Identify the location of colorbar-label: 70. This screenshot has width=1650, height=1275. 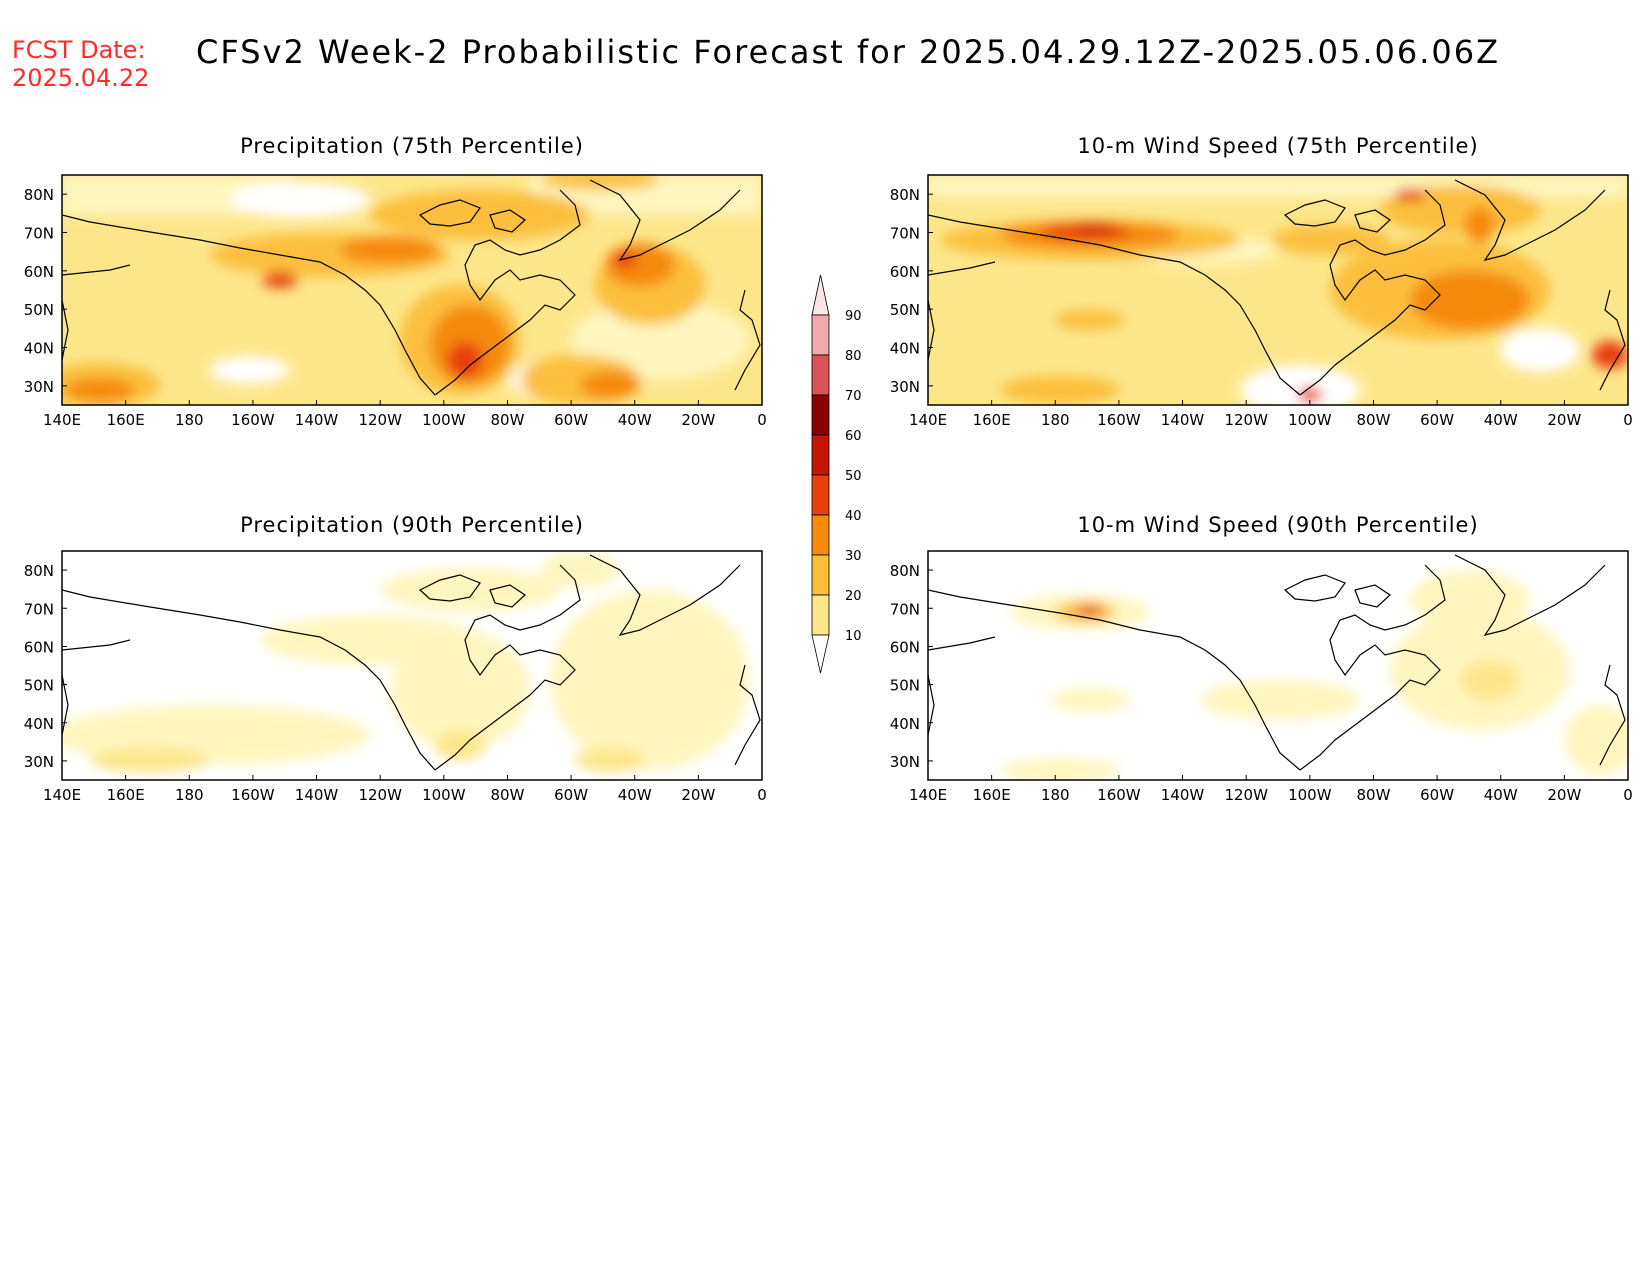
(853, 396).